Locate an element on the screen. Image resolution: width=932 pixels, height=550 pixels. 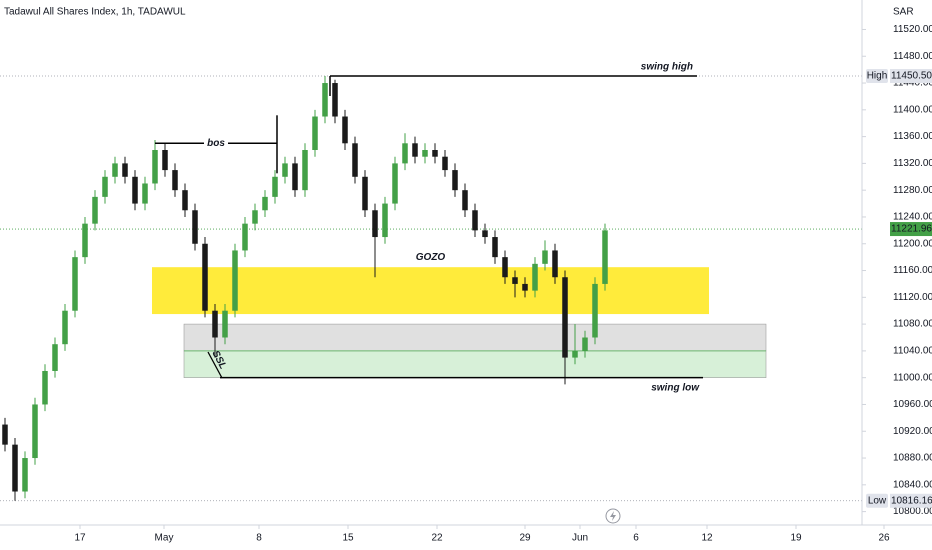
lightning-icon is located at coordinates (613, 516).